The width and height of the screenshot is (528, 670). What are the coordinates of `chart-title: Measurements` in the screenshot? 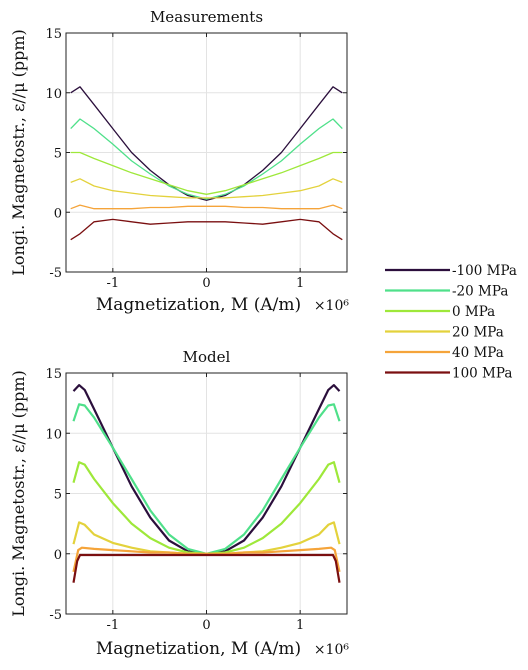 It's located at (206, 17).